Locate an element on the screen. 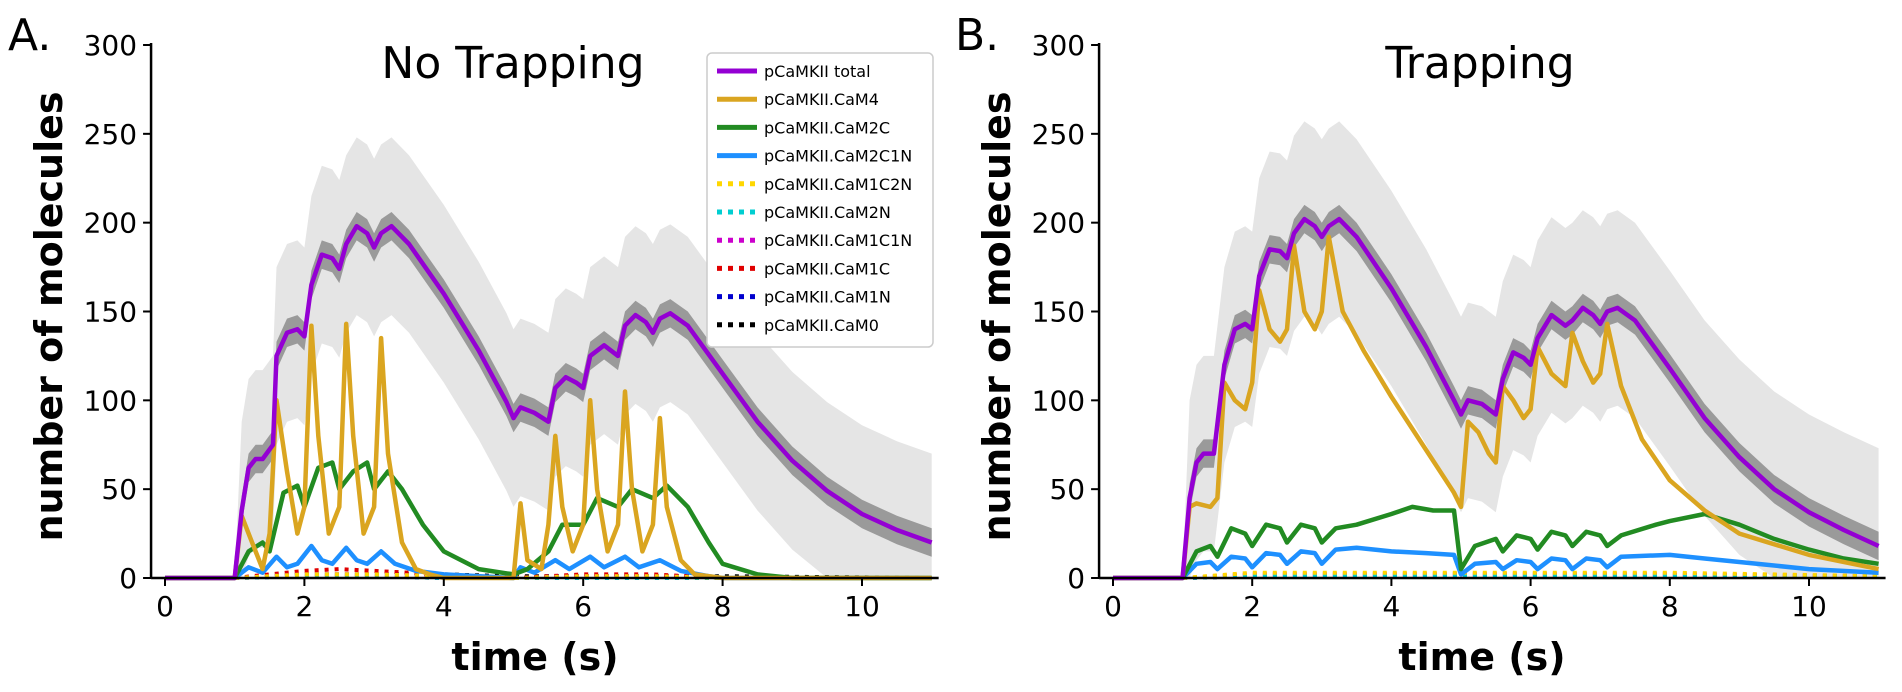  legend-box is located at coordinates (820, 200).